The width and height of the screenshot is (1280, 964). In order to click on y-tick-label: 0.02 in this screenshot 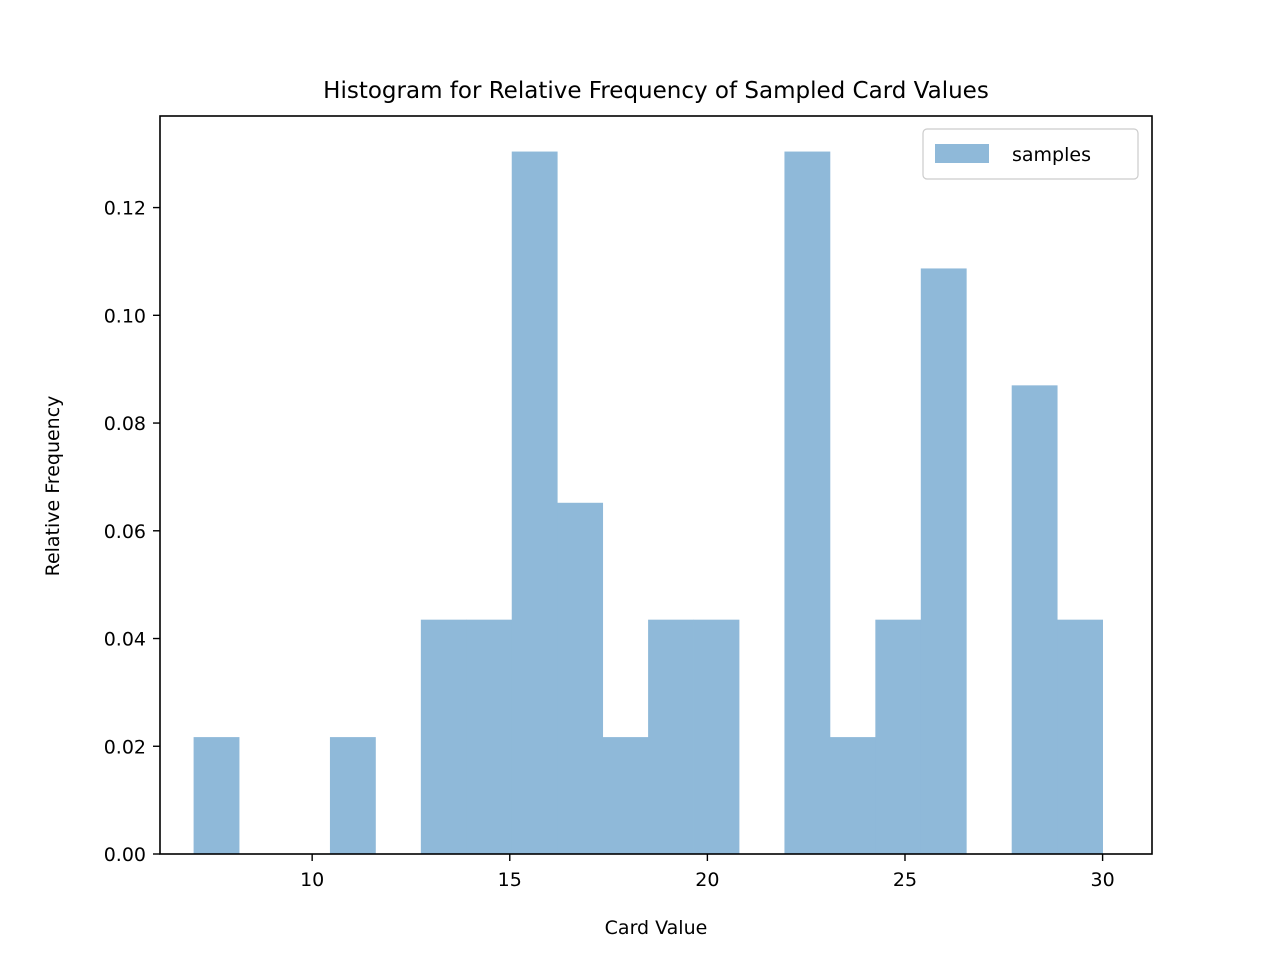, I will do `click(125, 747)`.